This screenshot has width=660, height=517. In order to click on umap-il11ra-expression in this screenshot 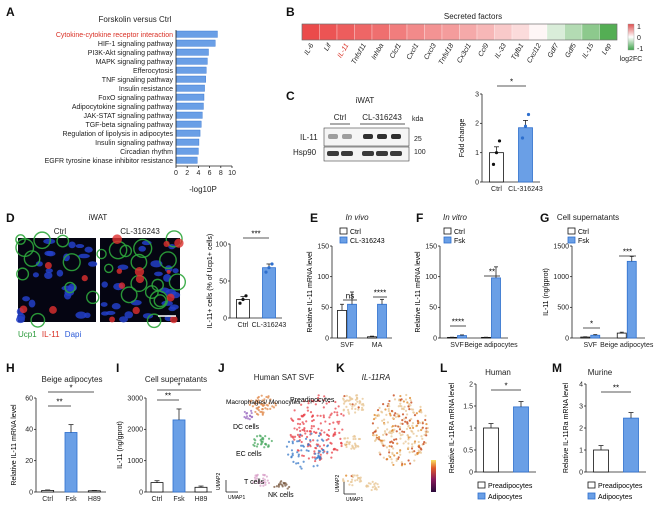, I will do `click(385, 442)`.